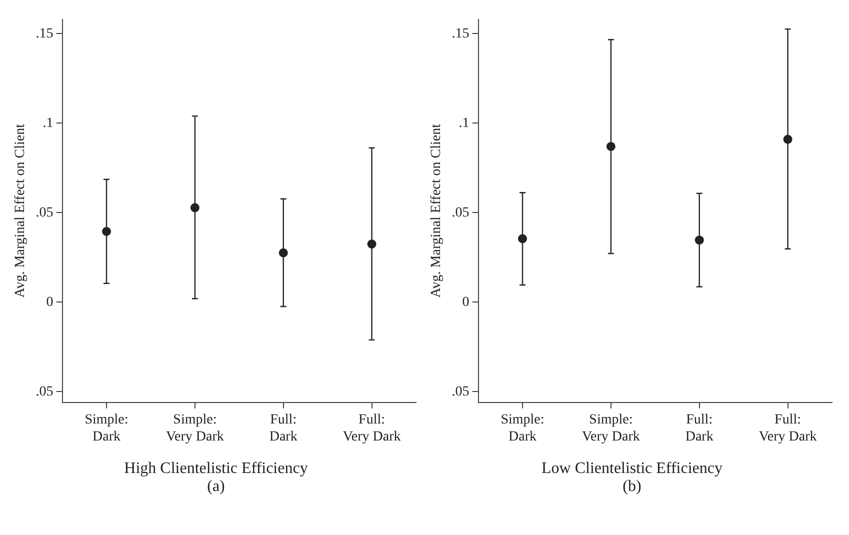 The height and width of the screenshot is (535, 849). What do you see at coordinates (632, 487) in the screenshot?
I see `text: (b)` at bounding box center [632, 487].